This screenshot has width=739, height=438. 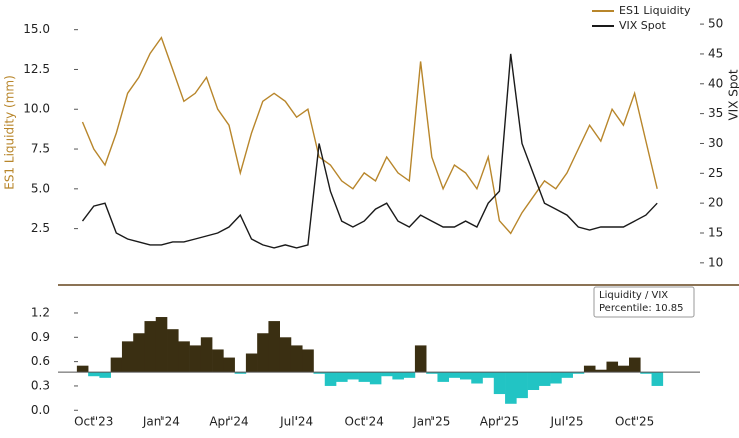 What do you see at coordinates (715, 203) in the screenshot?
I see `y2-tick-label: 20` at bounding box center [715, 203].